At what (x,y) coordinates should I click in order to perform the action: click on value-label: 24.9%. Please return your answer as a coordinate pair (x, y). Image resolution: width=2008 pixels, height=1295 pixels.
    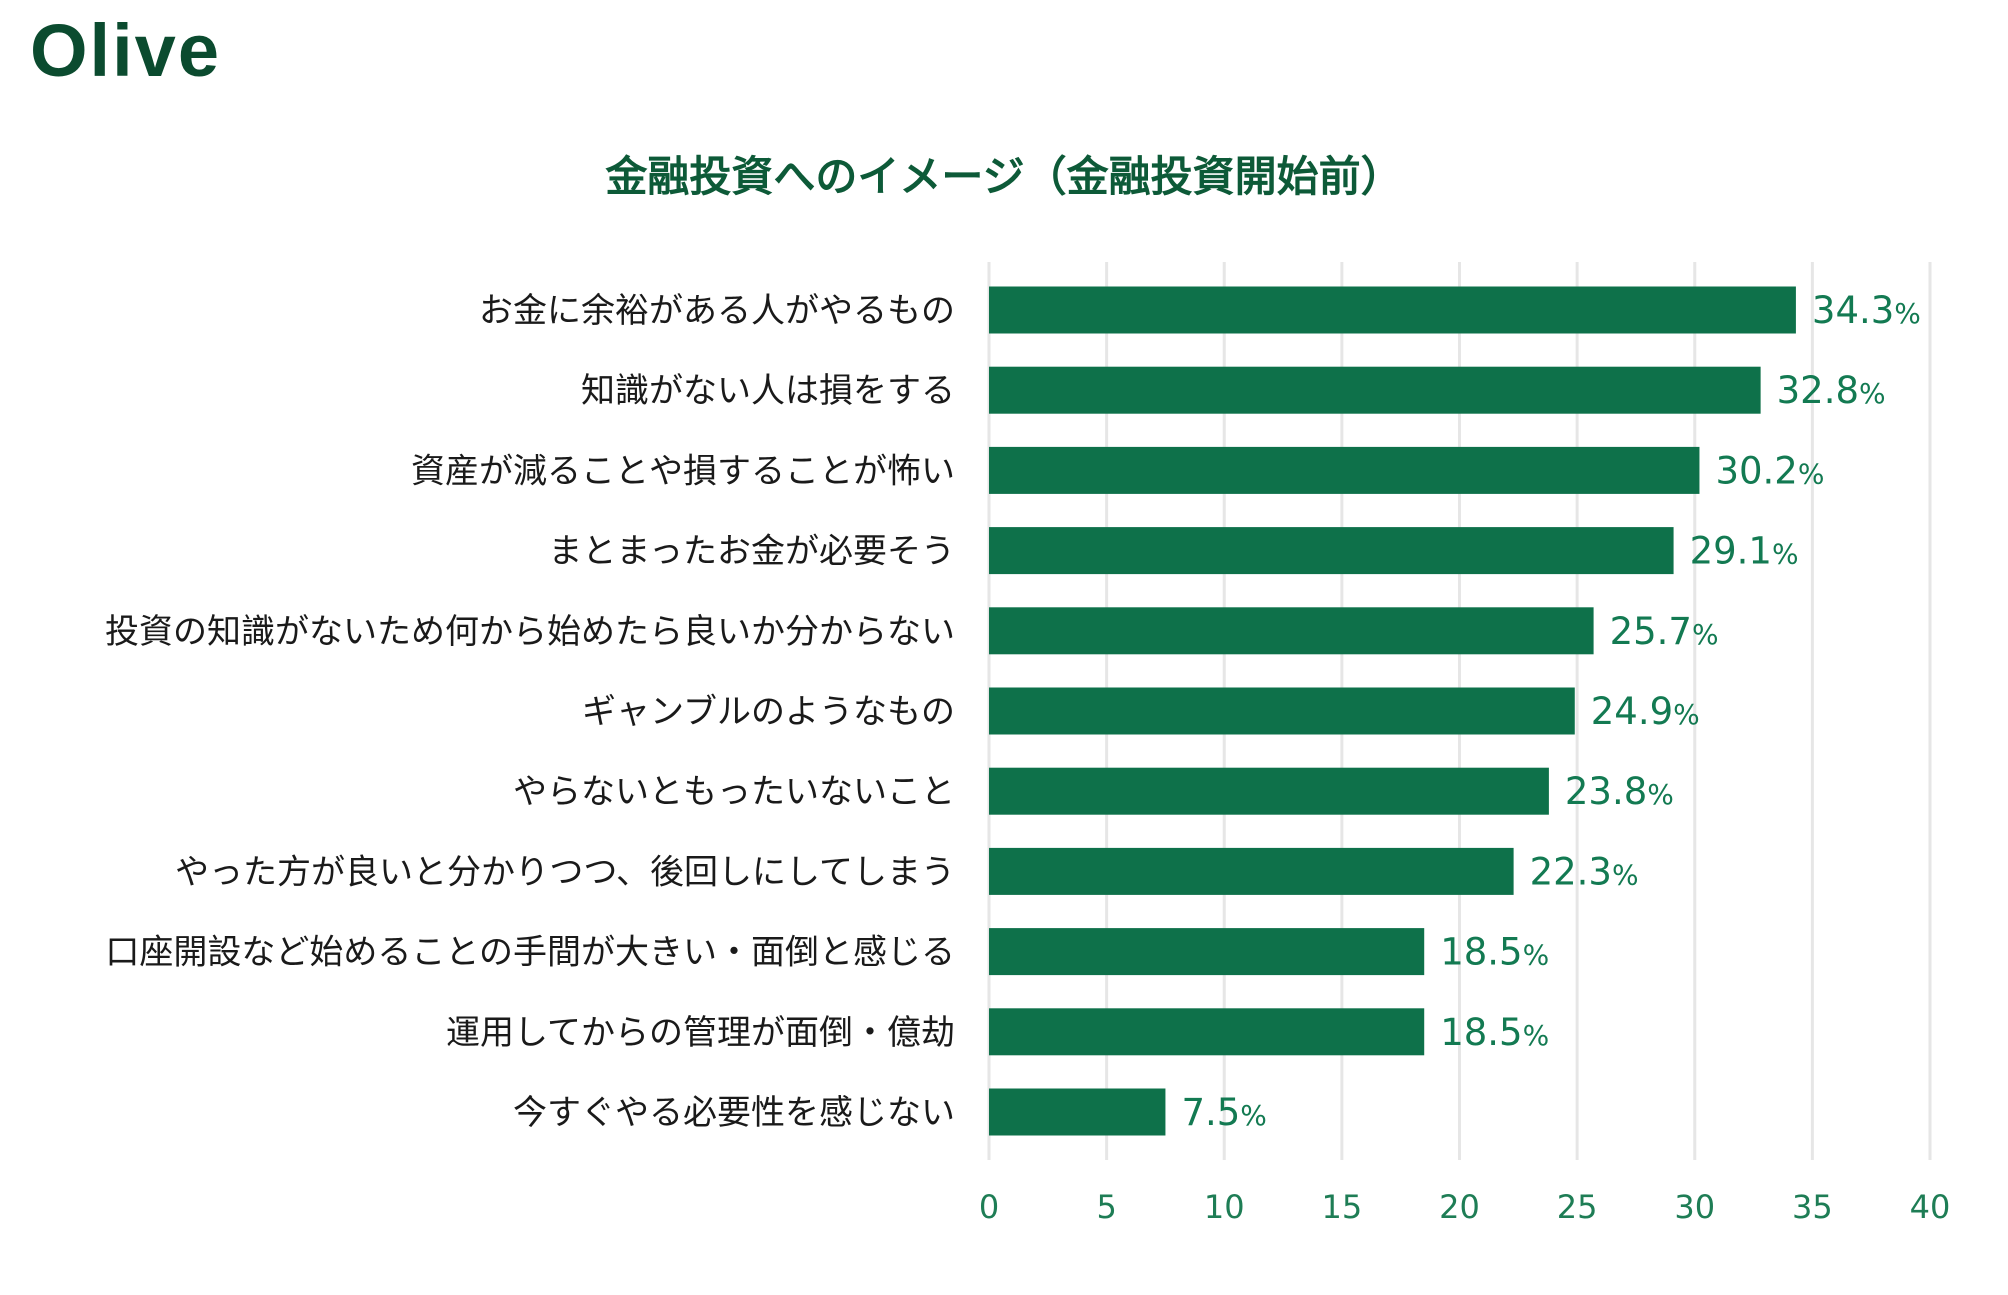
    Looking at the image, I should click on (1645, 711).